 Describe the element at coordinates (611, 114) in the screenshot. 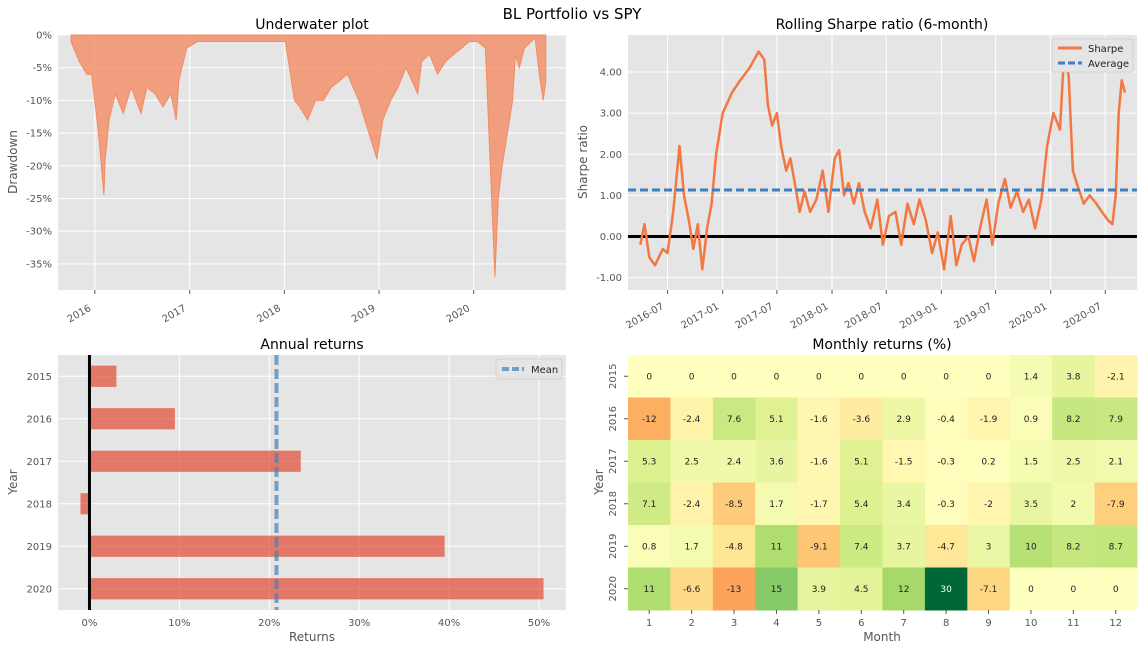

I see `sharpe-y-tick-label: 3.00` at that location.